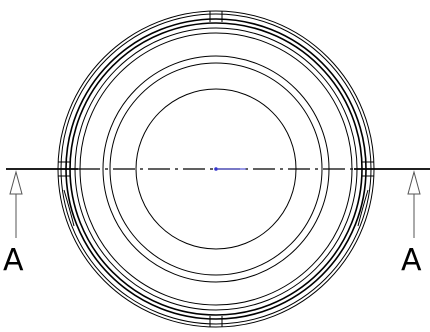 This screenshot has width=430, height=332. Describe the element at coordinates (216, 321) in the screenshot. I see `notch-bottom` at that location.